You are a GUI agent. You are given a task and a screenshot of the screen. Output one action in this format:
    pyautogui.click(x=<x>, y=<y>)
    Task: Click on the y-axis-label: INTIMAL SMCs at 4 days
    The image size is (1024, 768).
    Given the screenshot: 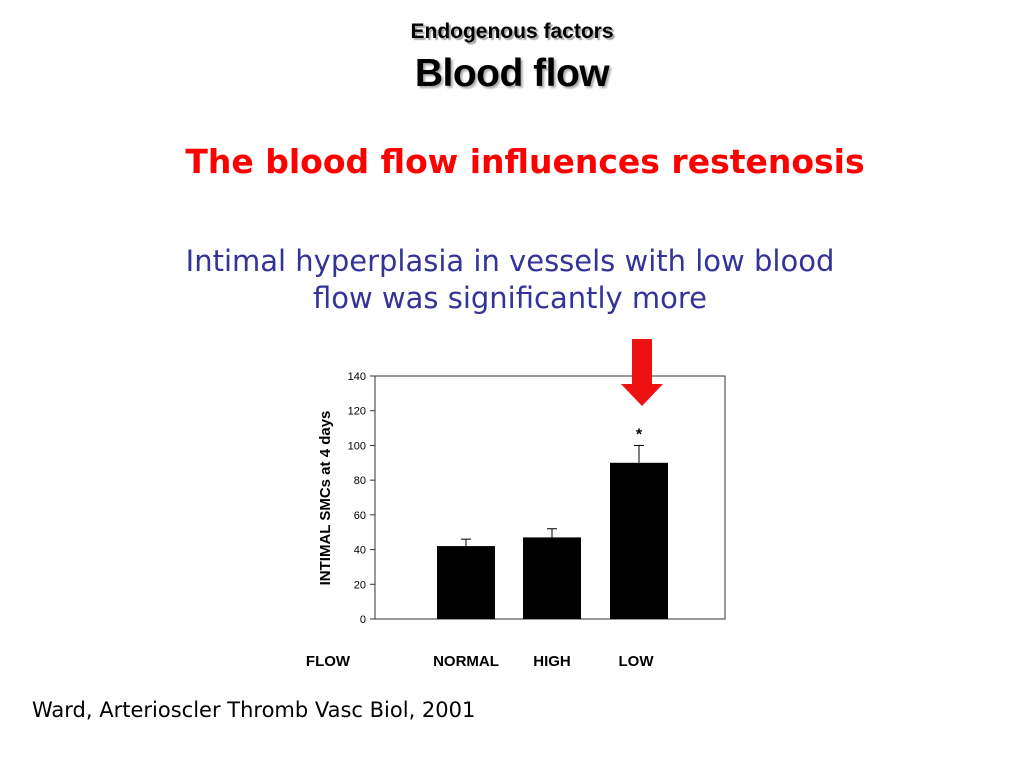 What is the action you would take?
    pyautogui.click(x=325, y=498)
    